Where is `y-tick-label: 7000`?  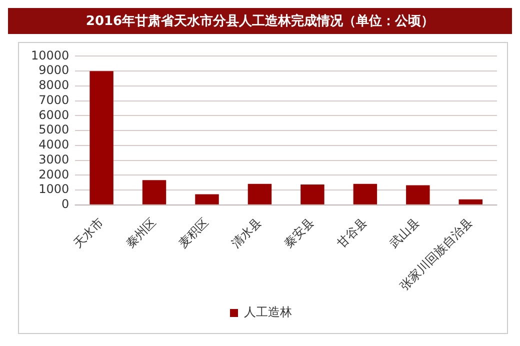
y-tick-label: 7000 is located at coordinates (54, 99).